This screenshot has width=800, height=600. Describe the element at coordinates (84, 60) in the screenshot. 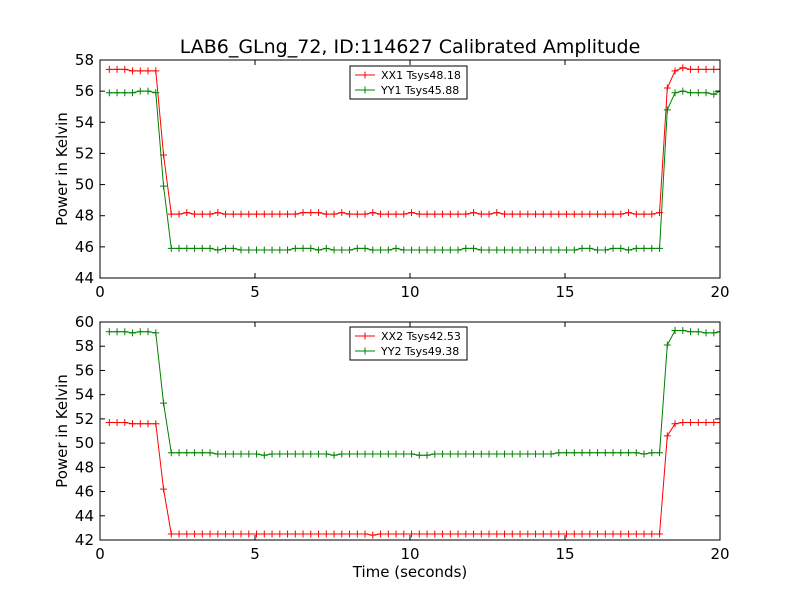

I see `y-tick-label: 58` at that location.